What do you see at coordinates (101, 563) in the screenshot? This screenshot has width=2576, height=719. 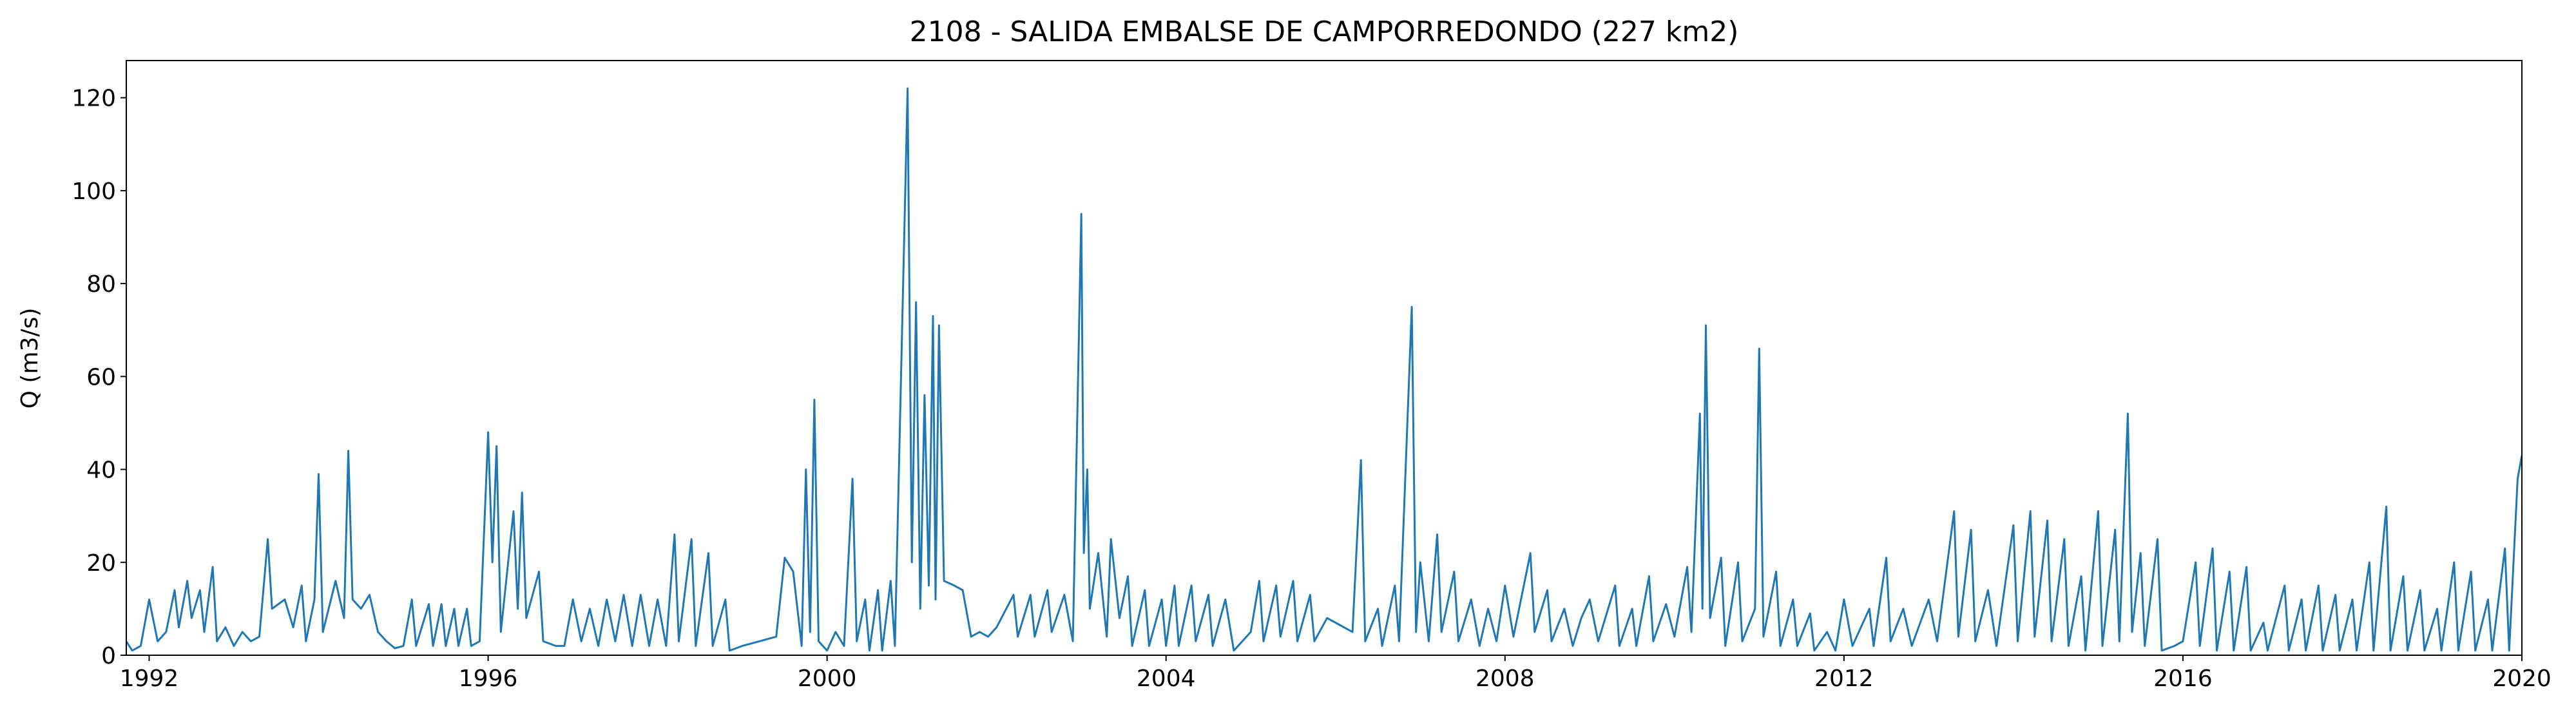 I see `y-tick-label: 20` at bounding box center [101, 563].